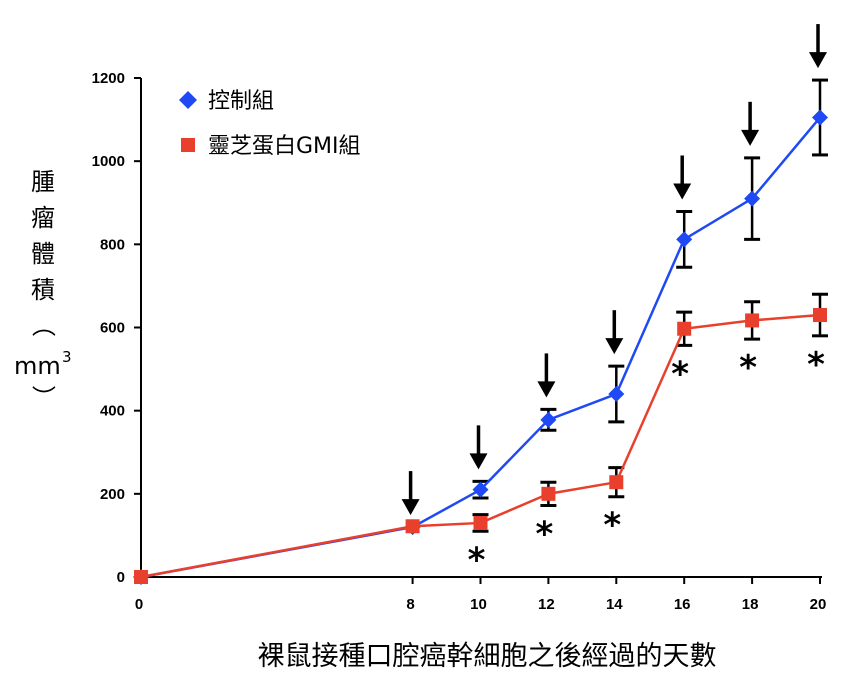  What do you see at coordinates (750, 604) in the screenshot?
I see `x-tick-label: 18` at bounding box center [750, 604].